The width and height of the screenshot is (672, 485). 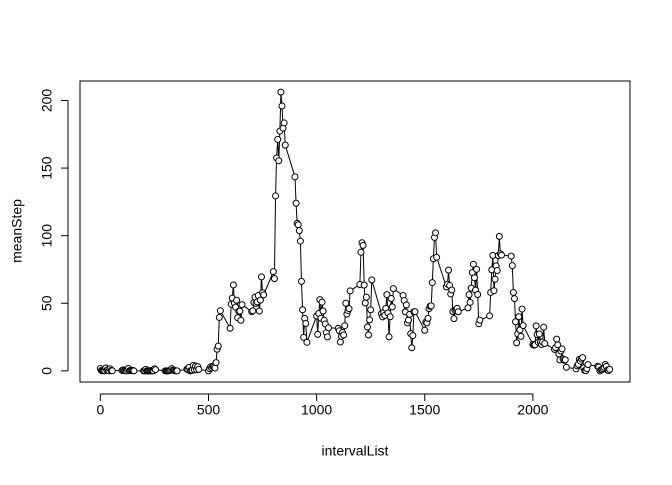 What do you see at coordinates (47, 168) in the screenshot?
I see `y-tick-label: 150` at bounding box center [47, 168].